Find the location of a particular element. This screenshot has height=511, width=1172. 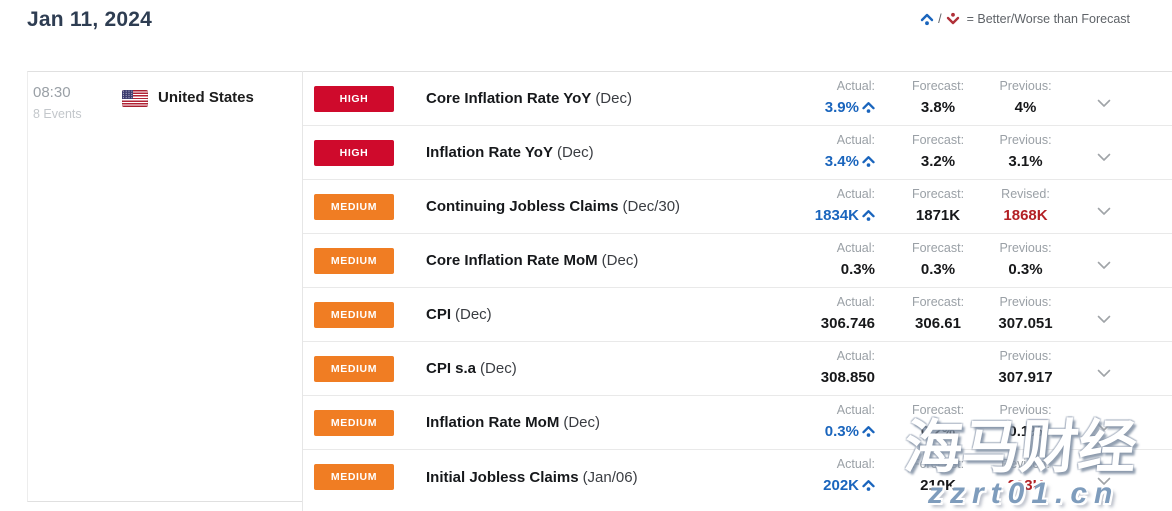

actual-value: 306.746 is located at coordinates (847, 323).